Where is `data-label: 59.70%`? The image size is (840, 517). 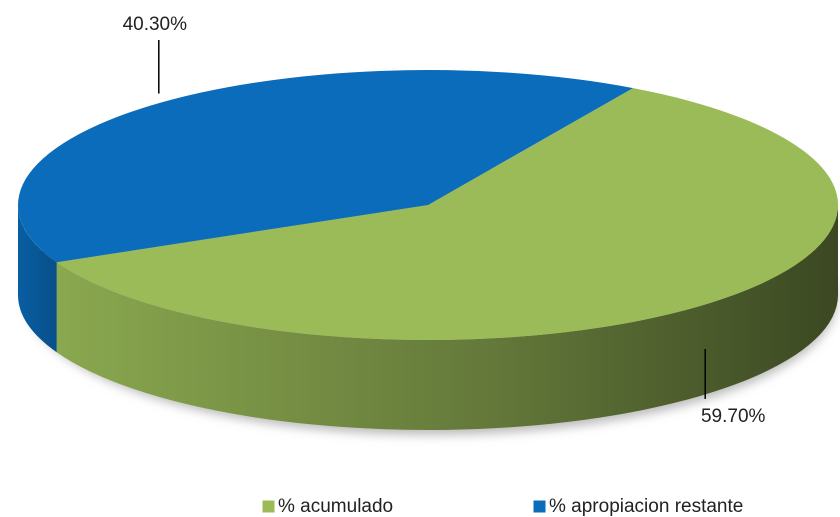
data-label: 59.70% is located at coordinates (733, 416).